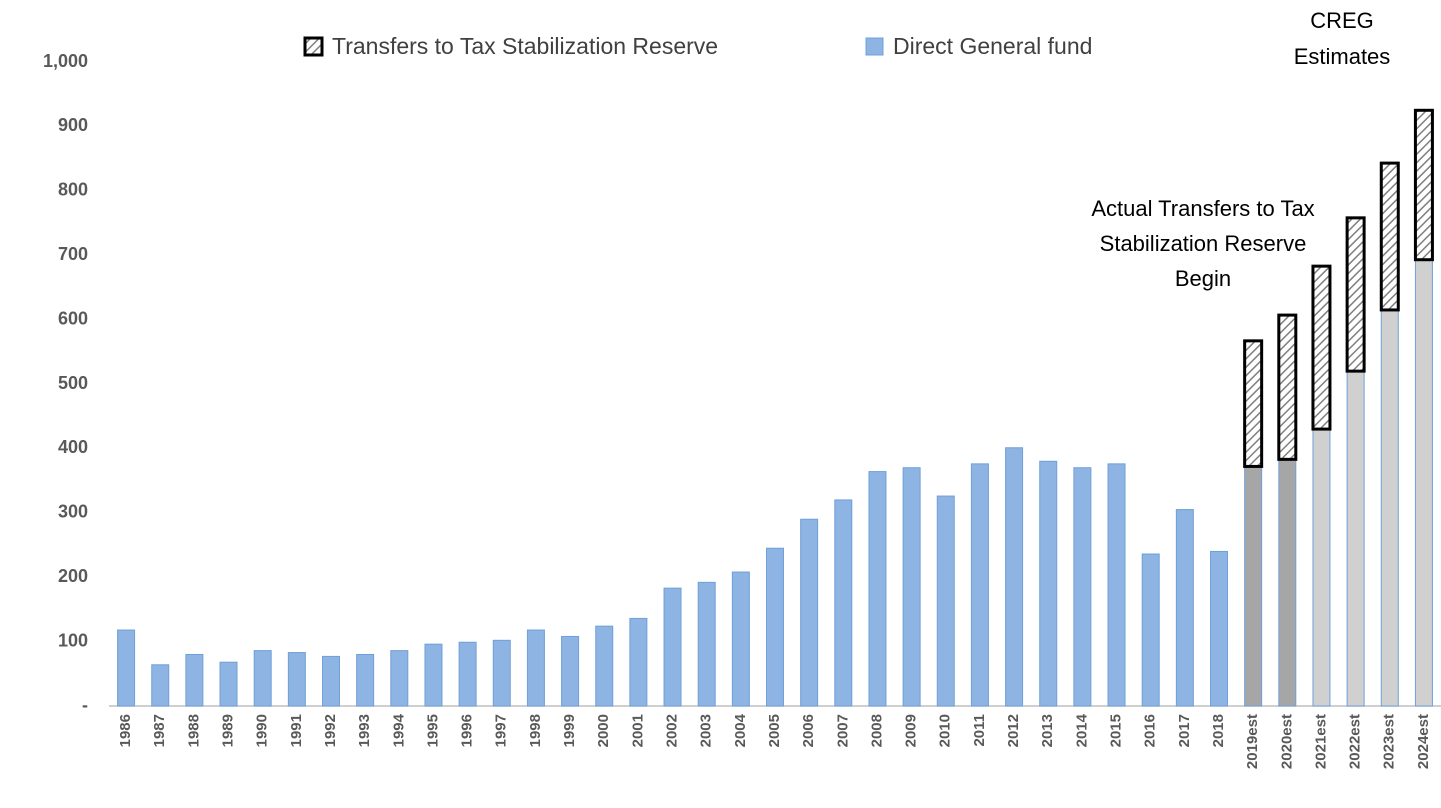 This screenshot has height=808, width=1441. What do you see at coordinates (1389, 741) in the screenshot?
I see `x-tick-label: 2023est` at bounding box center [1389, 741].